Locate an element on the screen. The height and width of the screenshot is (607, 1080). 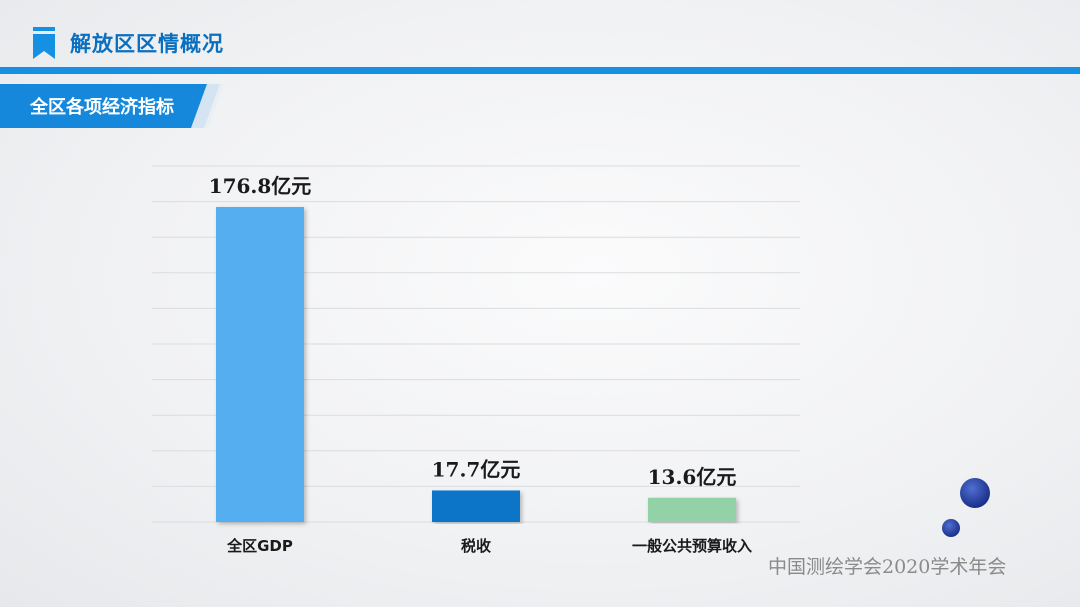
section-tab-shape is located at coordinates (112, 106).